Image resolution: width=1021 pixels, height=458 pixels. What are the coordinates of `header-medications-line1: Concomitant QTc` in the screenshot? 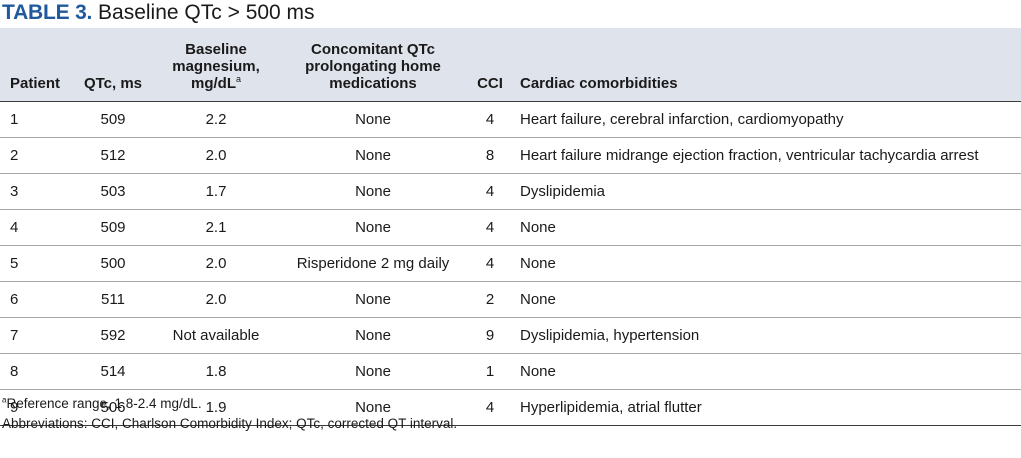 It's located at (373, 49).